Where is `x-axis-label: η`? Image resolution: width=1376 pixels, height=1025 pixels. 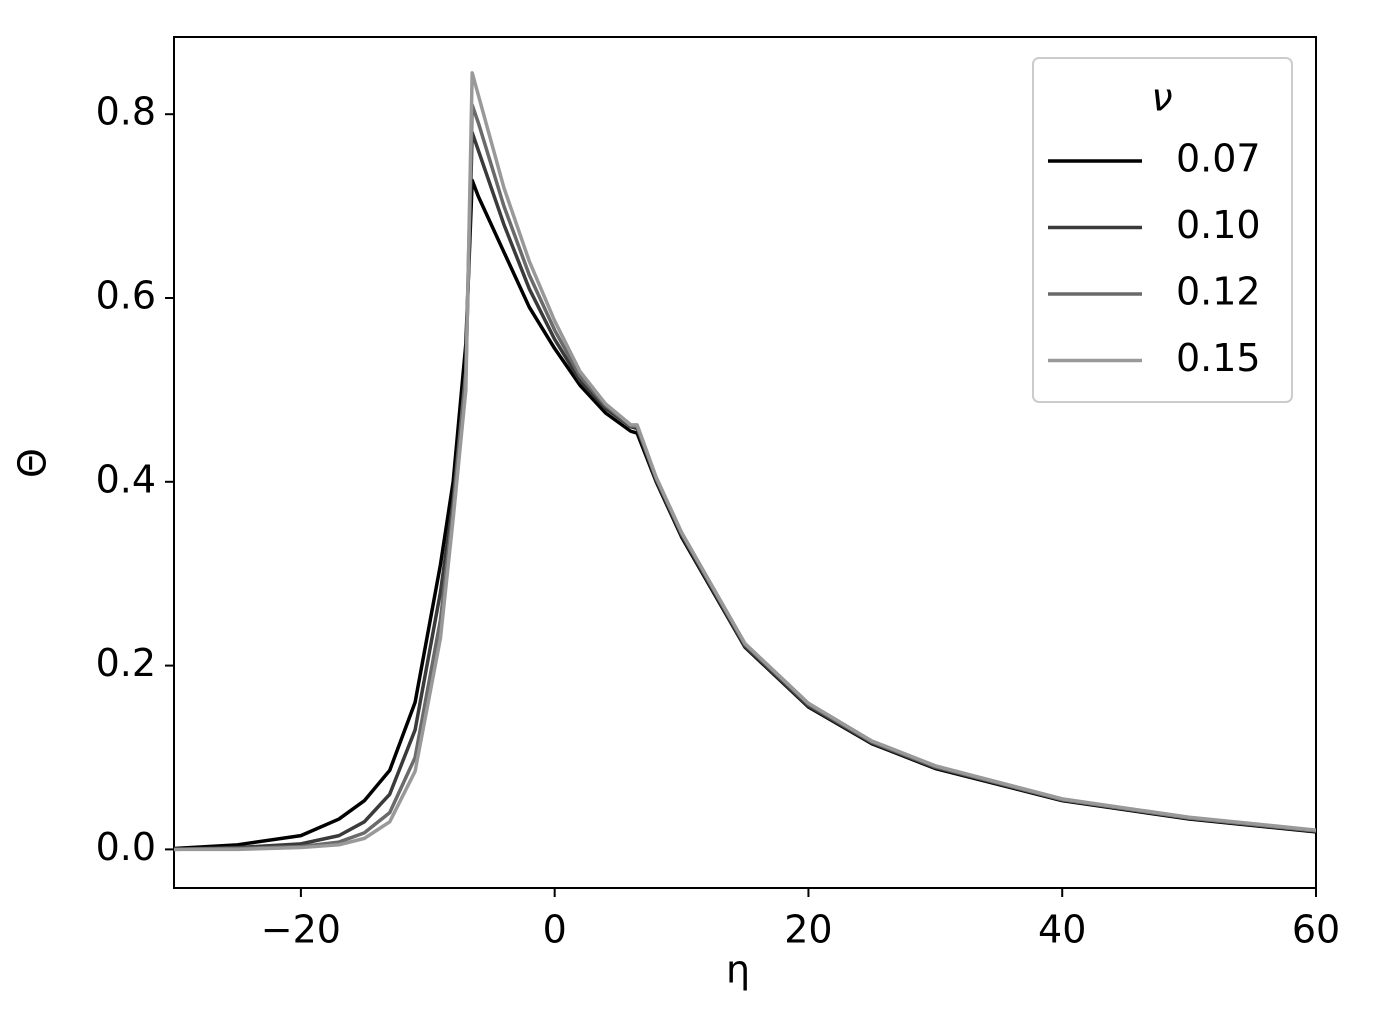 x-axis-label: η is located at coordinates (738, 970).